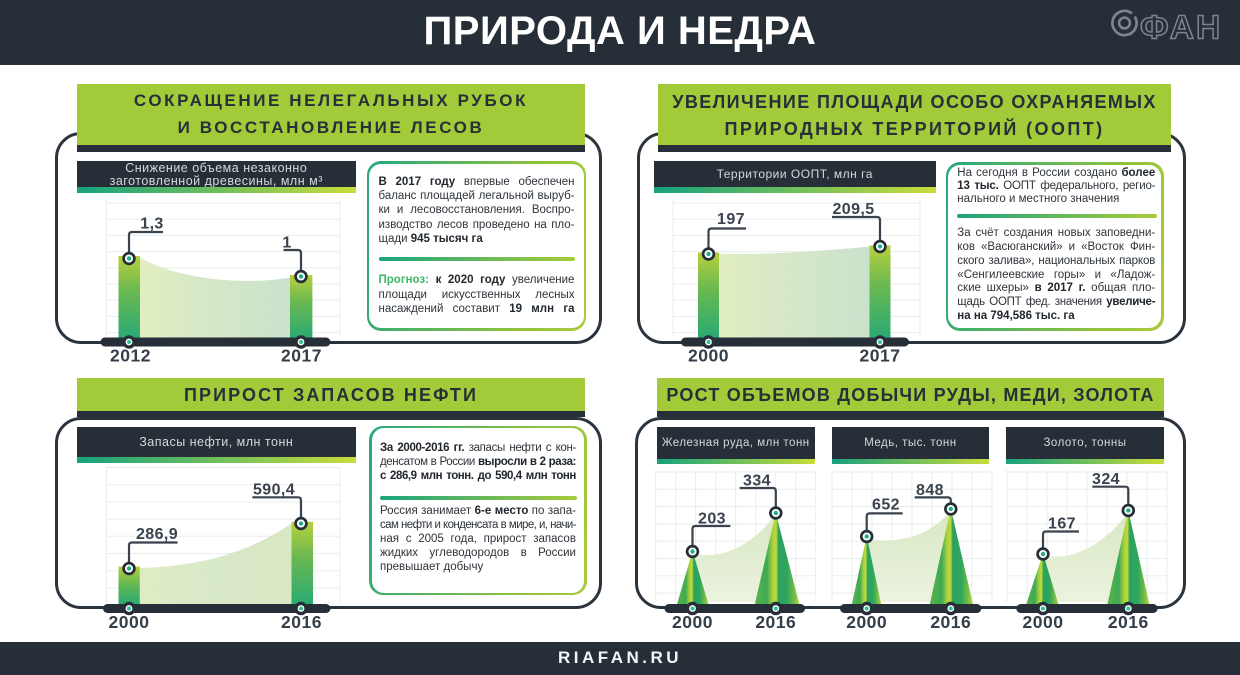 This screenshot has height=675, width=1240. Describe the element at coordinates (930, 490) in the screenshot. I see `svg-text: 848` at that location.